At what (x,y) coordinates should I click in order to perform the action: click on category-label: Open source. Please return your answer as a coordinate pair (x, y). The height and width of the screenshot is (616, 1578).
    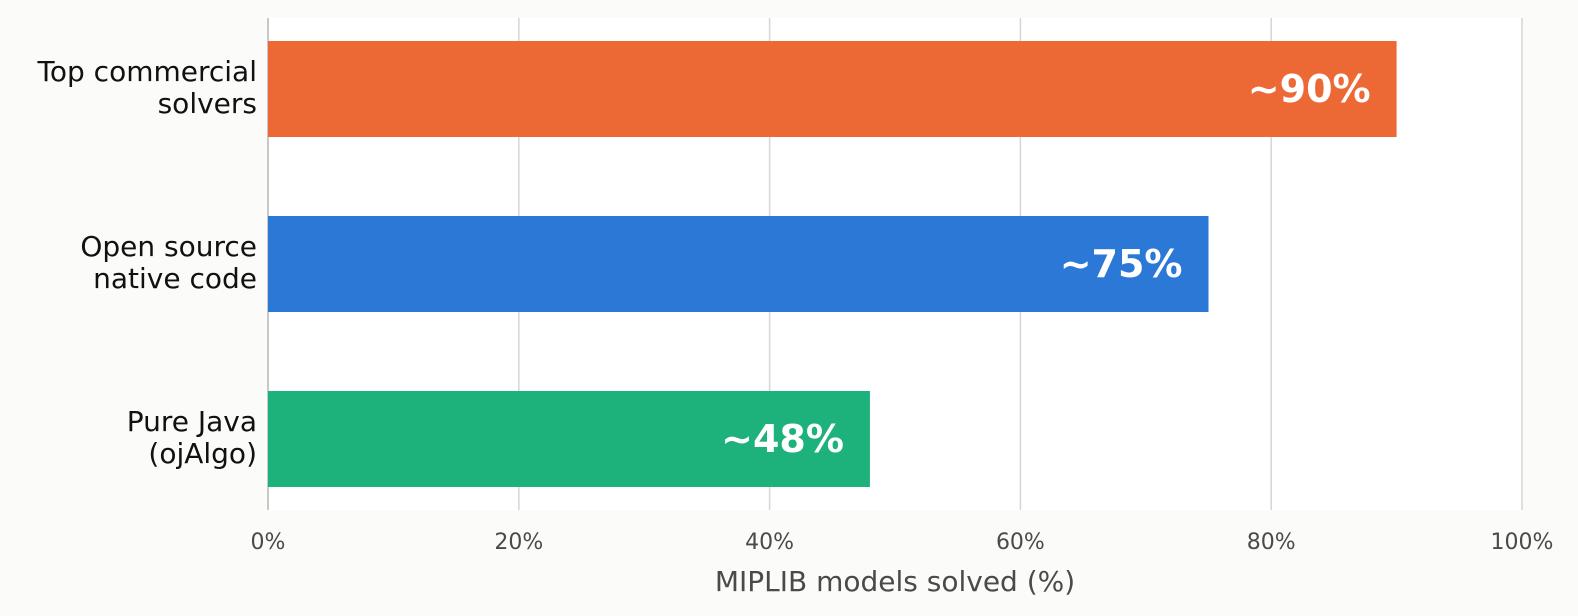
    Looking at the image, I should click on (168, 246).